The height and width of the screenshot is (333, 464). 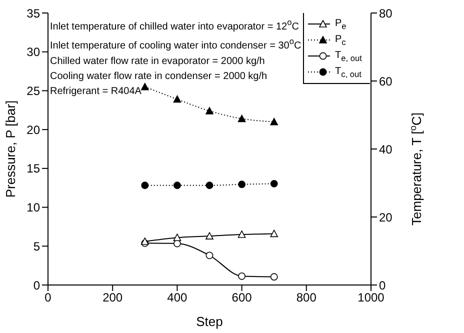 What do you see at coordinates (158, 61) in the screenshot?
I see `annotation: Chilled water flow rate in evaporator = 2000 kg/h` at bounding box center [158, 61].